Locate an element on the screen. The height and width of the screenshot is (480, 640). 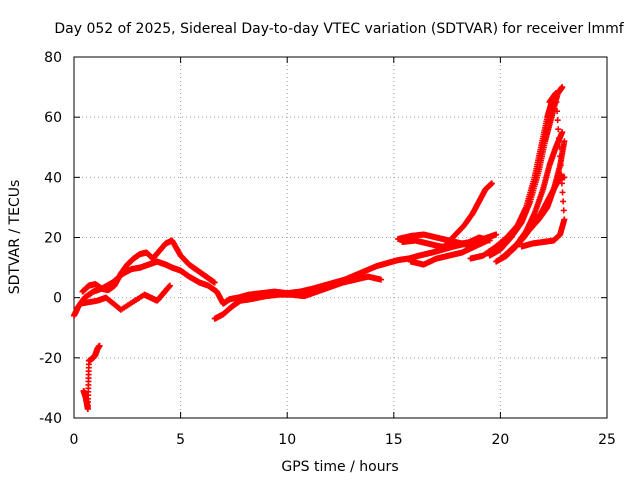
y-tick-label-3: 20 is located at coordinates (53, 239).